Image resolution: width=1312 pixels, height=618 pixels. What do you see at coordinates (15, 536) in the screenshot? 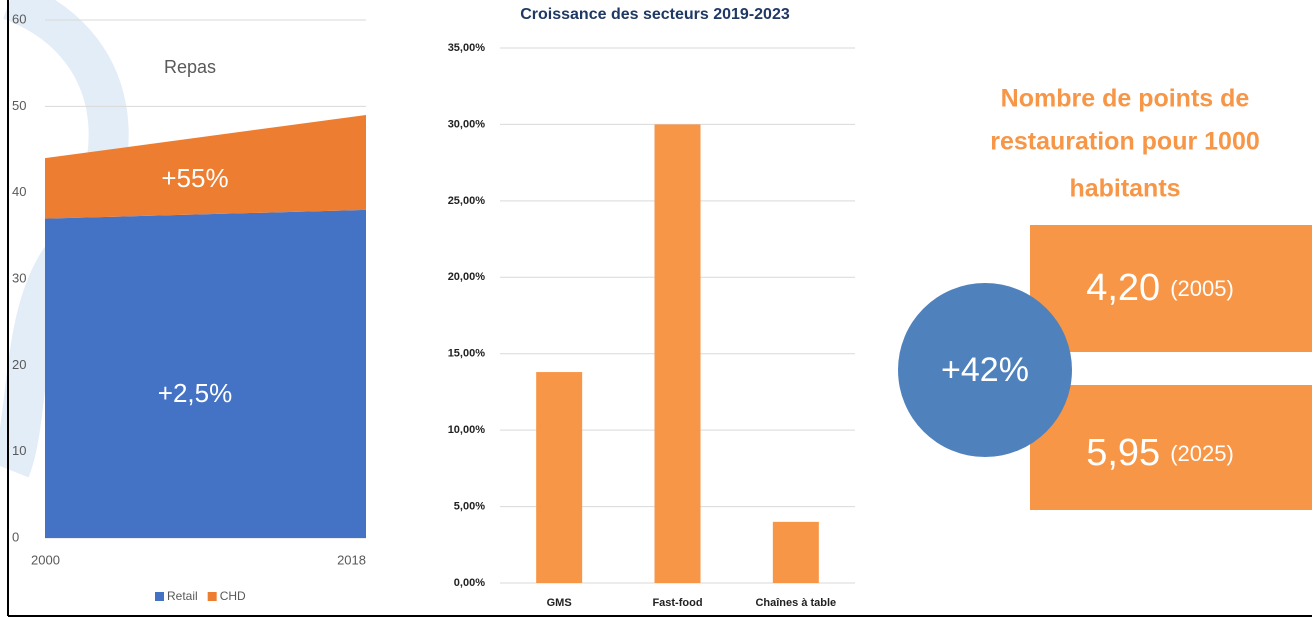
I see `y-tick-label: 0` at bounding box center [15, 536].